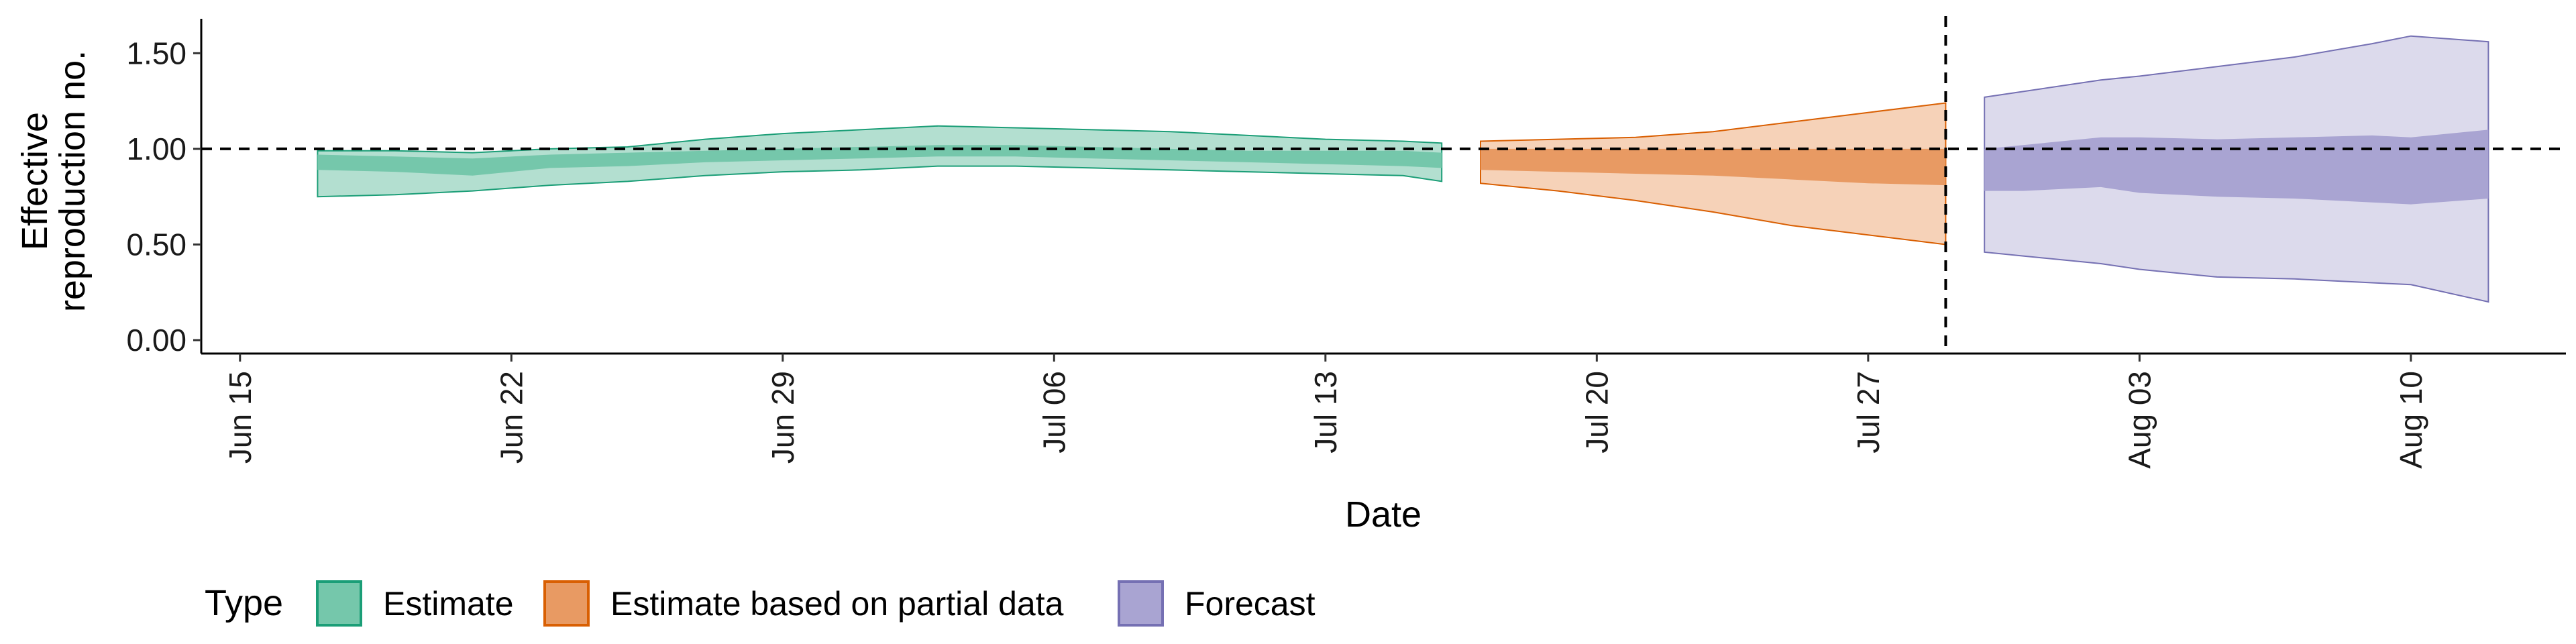 This screenshot has height=644, width=2576. I want to click on x-tick-label: Jul 06, so click(1053, 412).